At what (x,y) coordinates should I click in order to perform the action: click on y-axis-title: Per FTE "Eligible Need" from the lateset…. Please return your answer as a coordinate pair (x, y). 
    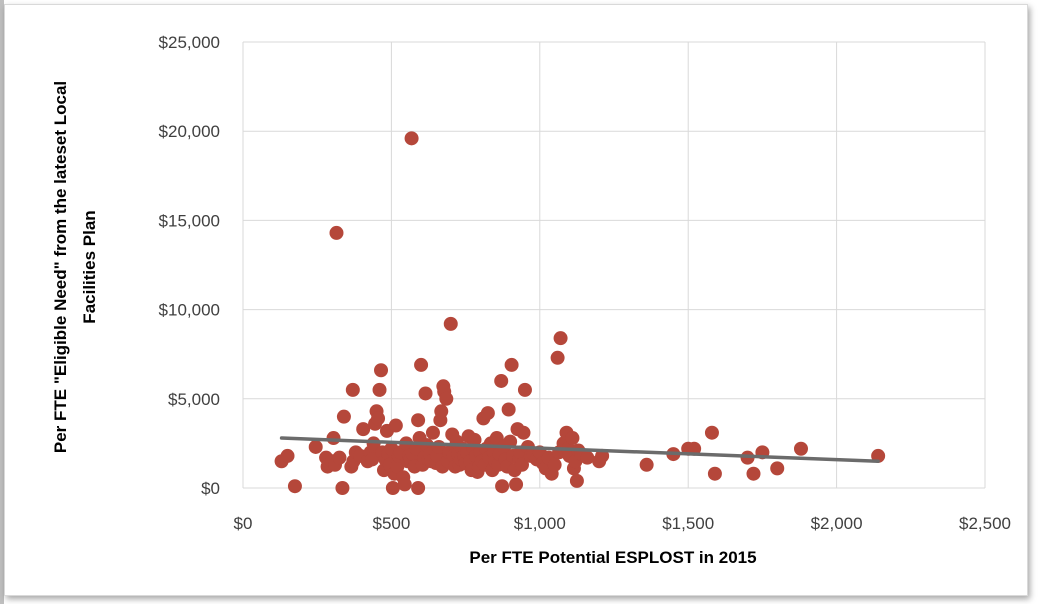
    Looking at the image, I should click on (75, 267).